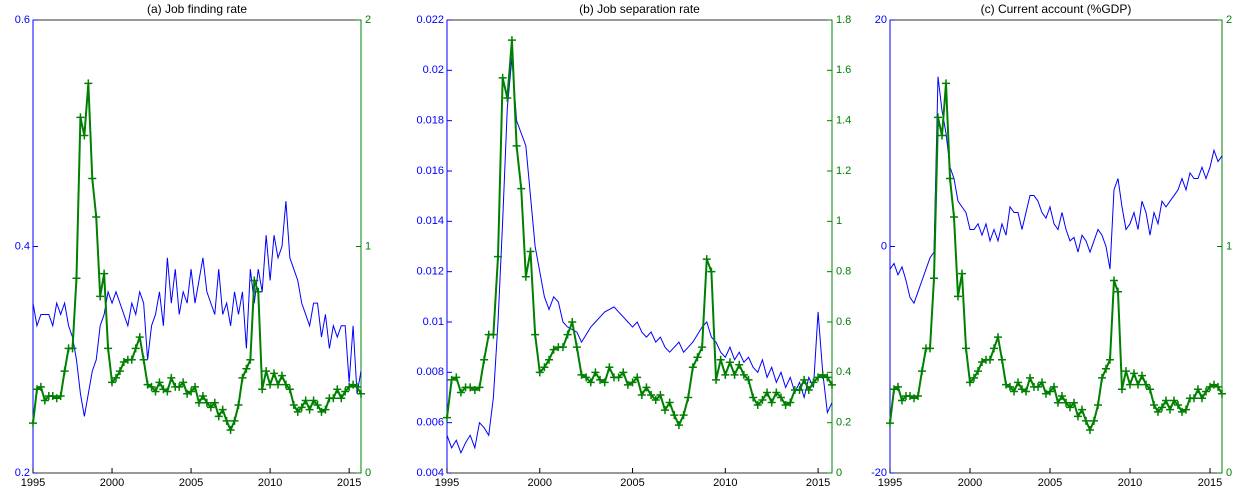  Describe the element at coordinates (197, 309) in the screenshot. I see `series-line` at that location.